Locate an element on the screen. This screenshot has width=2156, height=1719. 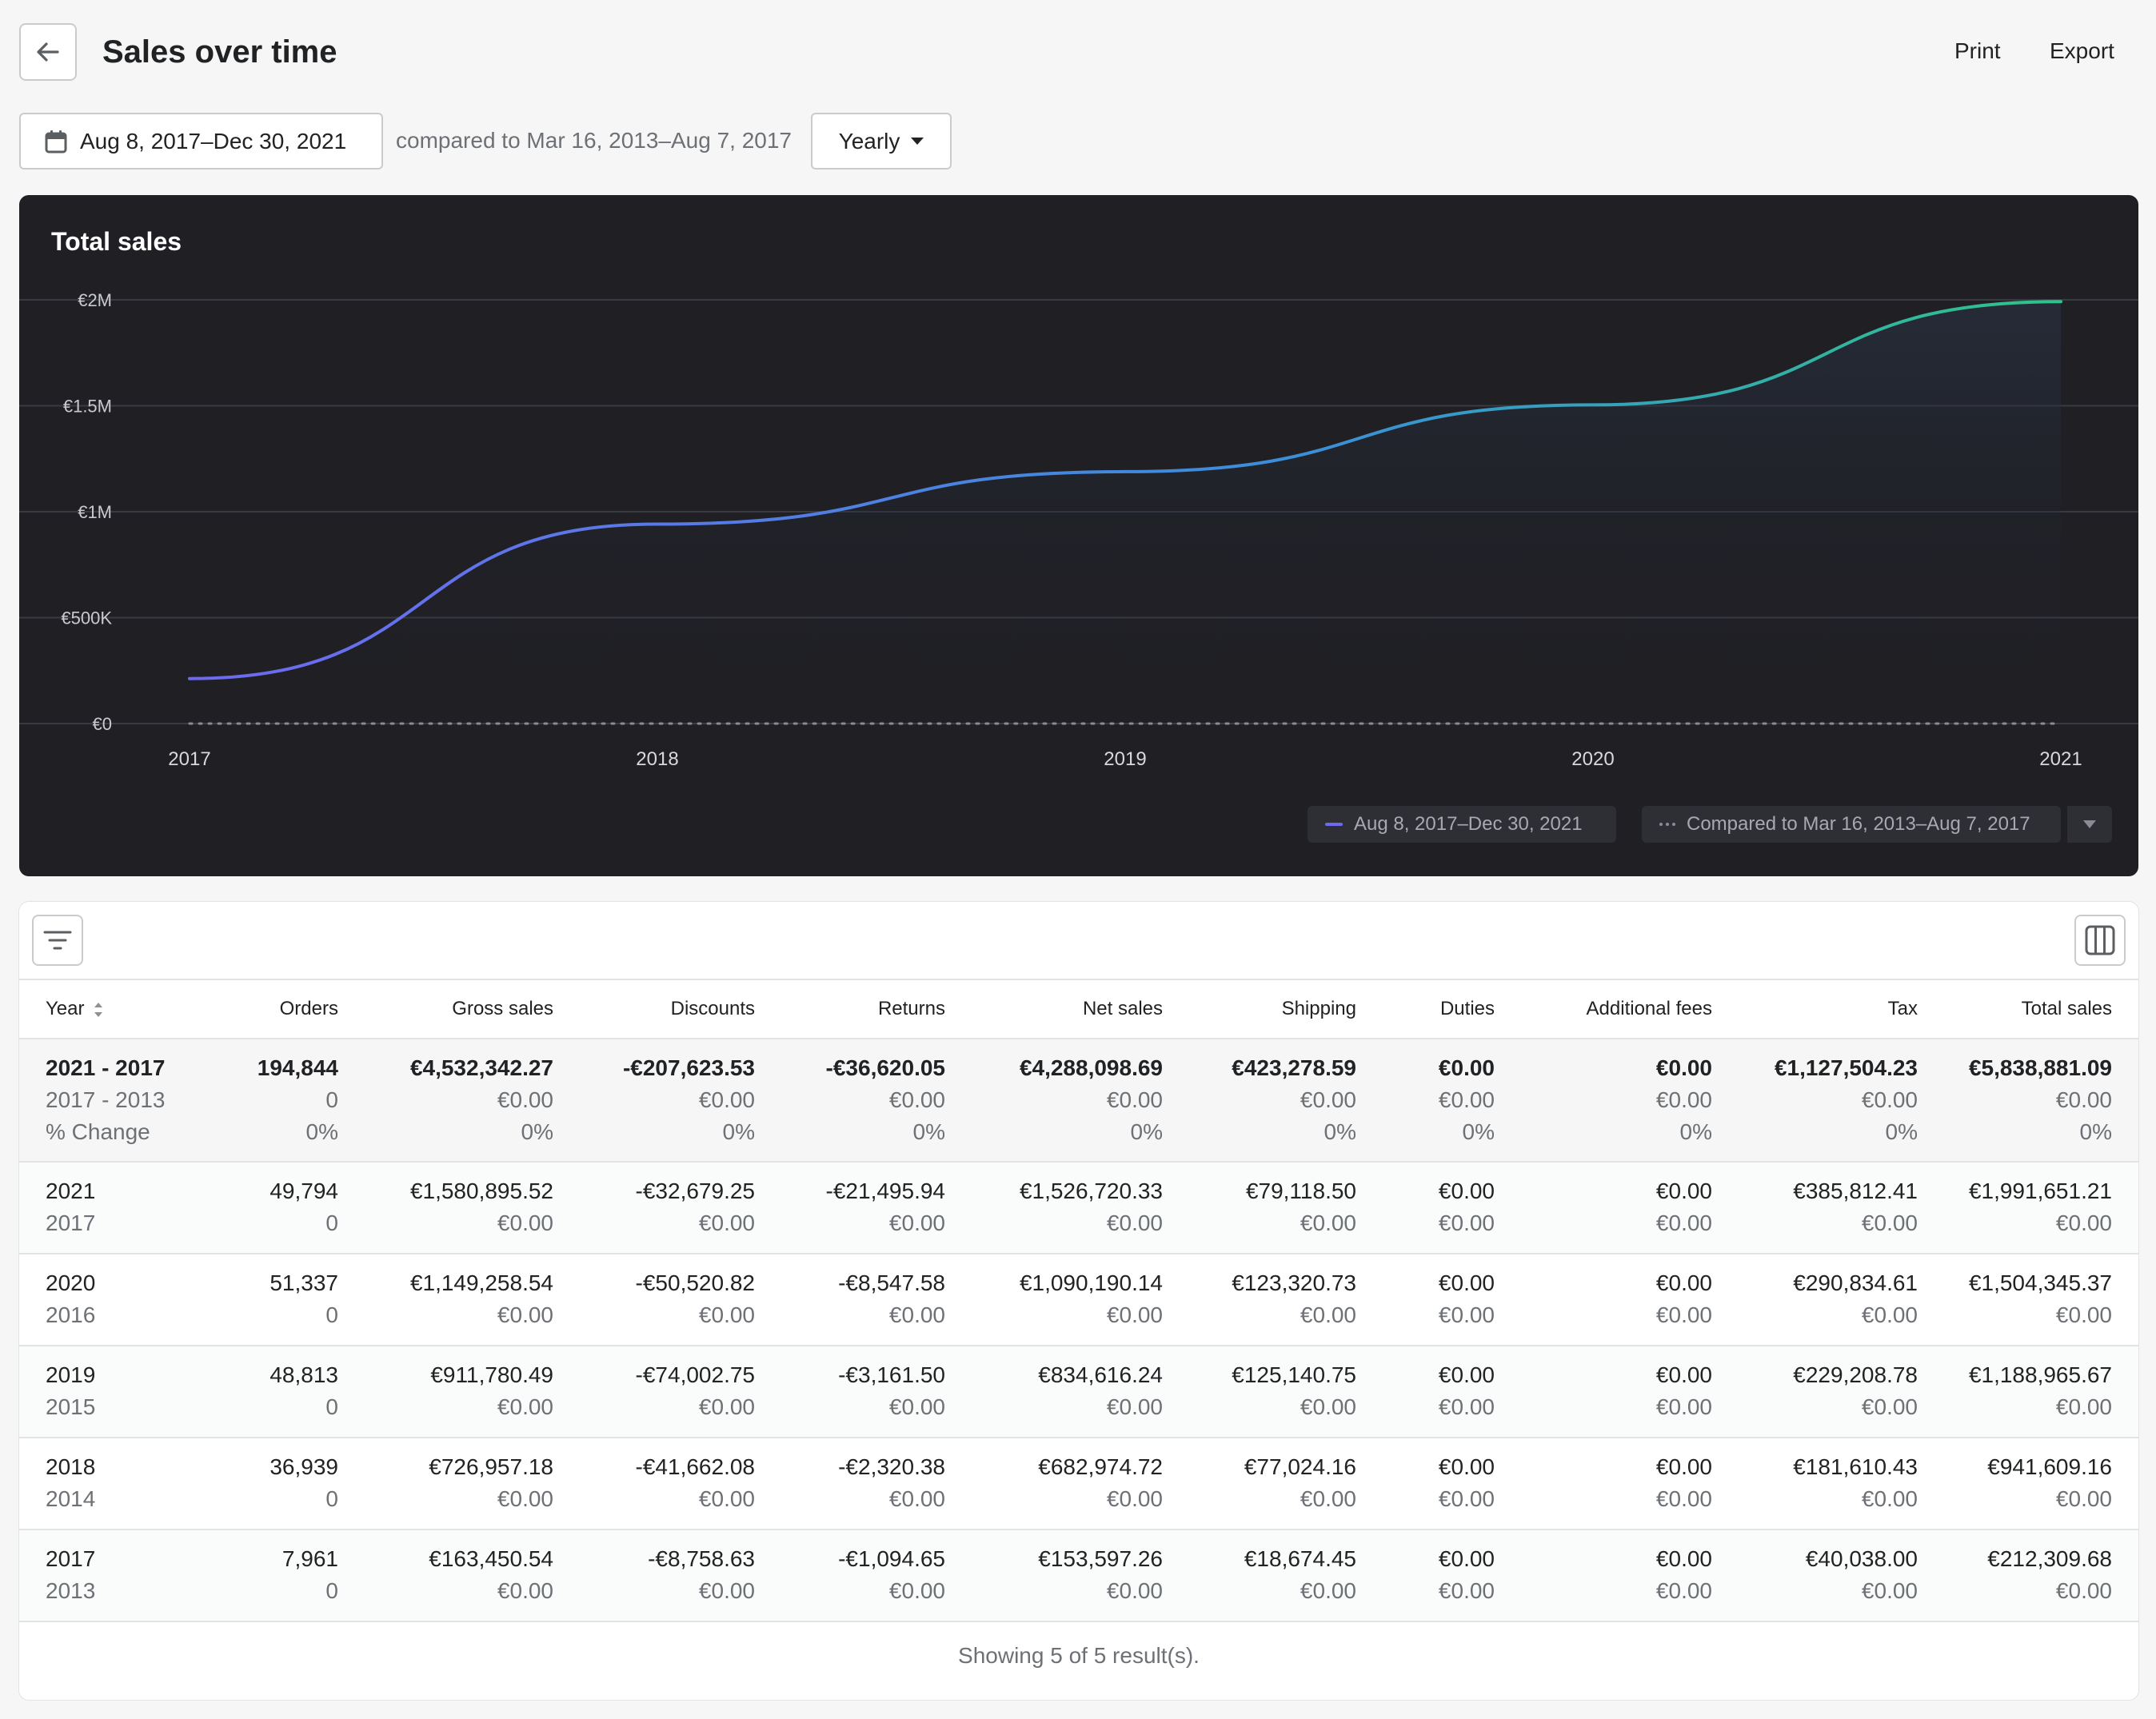
table-cell: €153,597.26 €0.00 is located at coordinates (1054, 1576).